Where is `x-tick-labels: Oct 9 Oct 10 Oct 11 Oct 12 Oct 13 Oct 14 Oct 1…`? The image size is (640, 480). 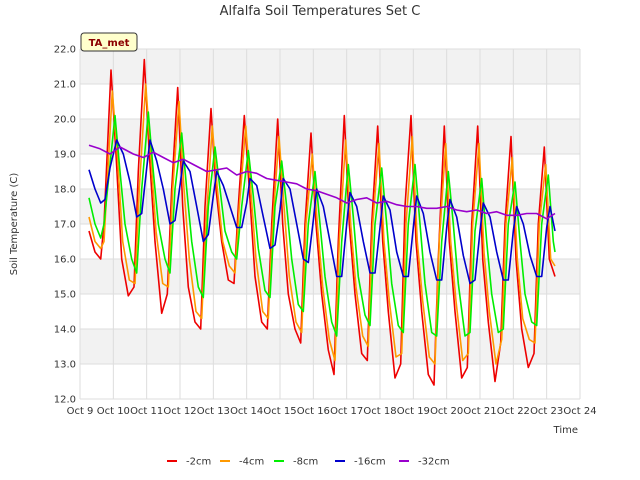
x-tick-labels: Oct 9 Oct 10 Oct 11 Oct 12 Oct 13 Oct 14 Oct 1… is located at coordinates (332, 411).